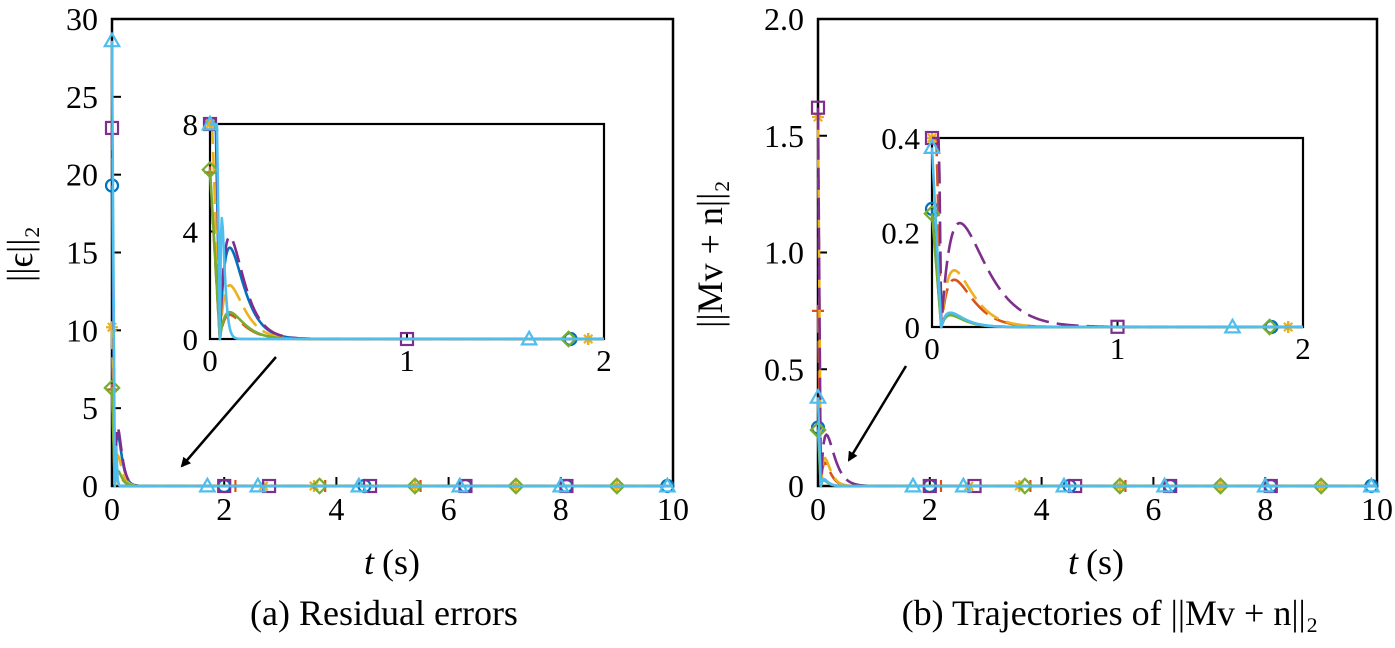 This screenshot has height=648, width=1395. Describe the element at coordinates (1110, 613) in the screenshot. I see `panel-b-caption: (b) Trajectories of ||Mv + n||₂` at that location.